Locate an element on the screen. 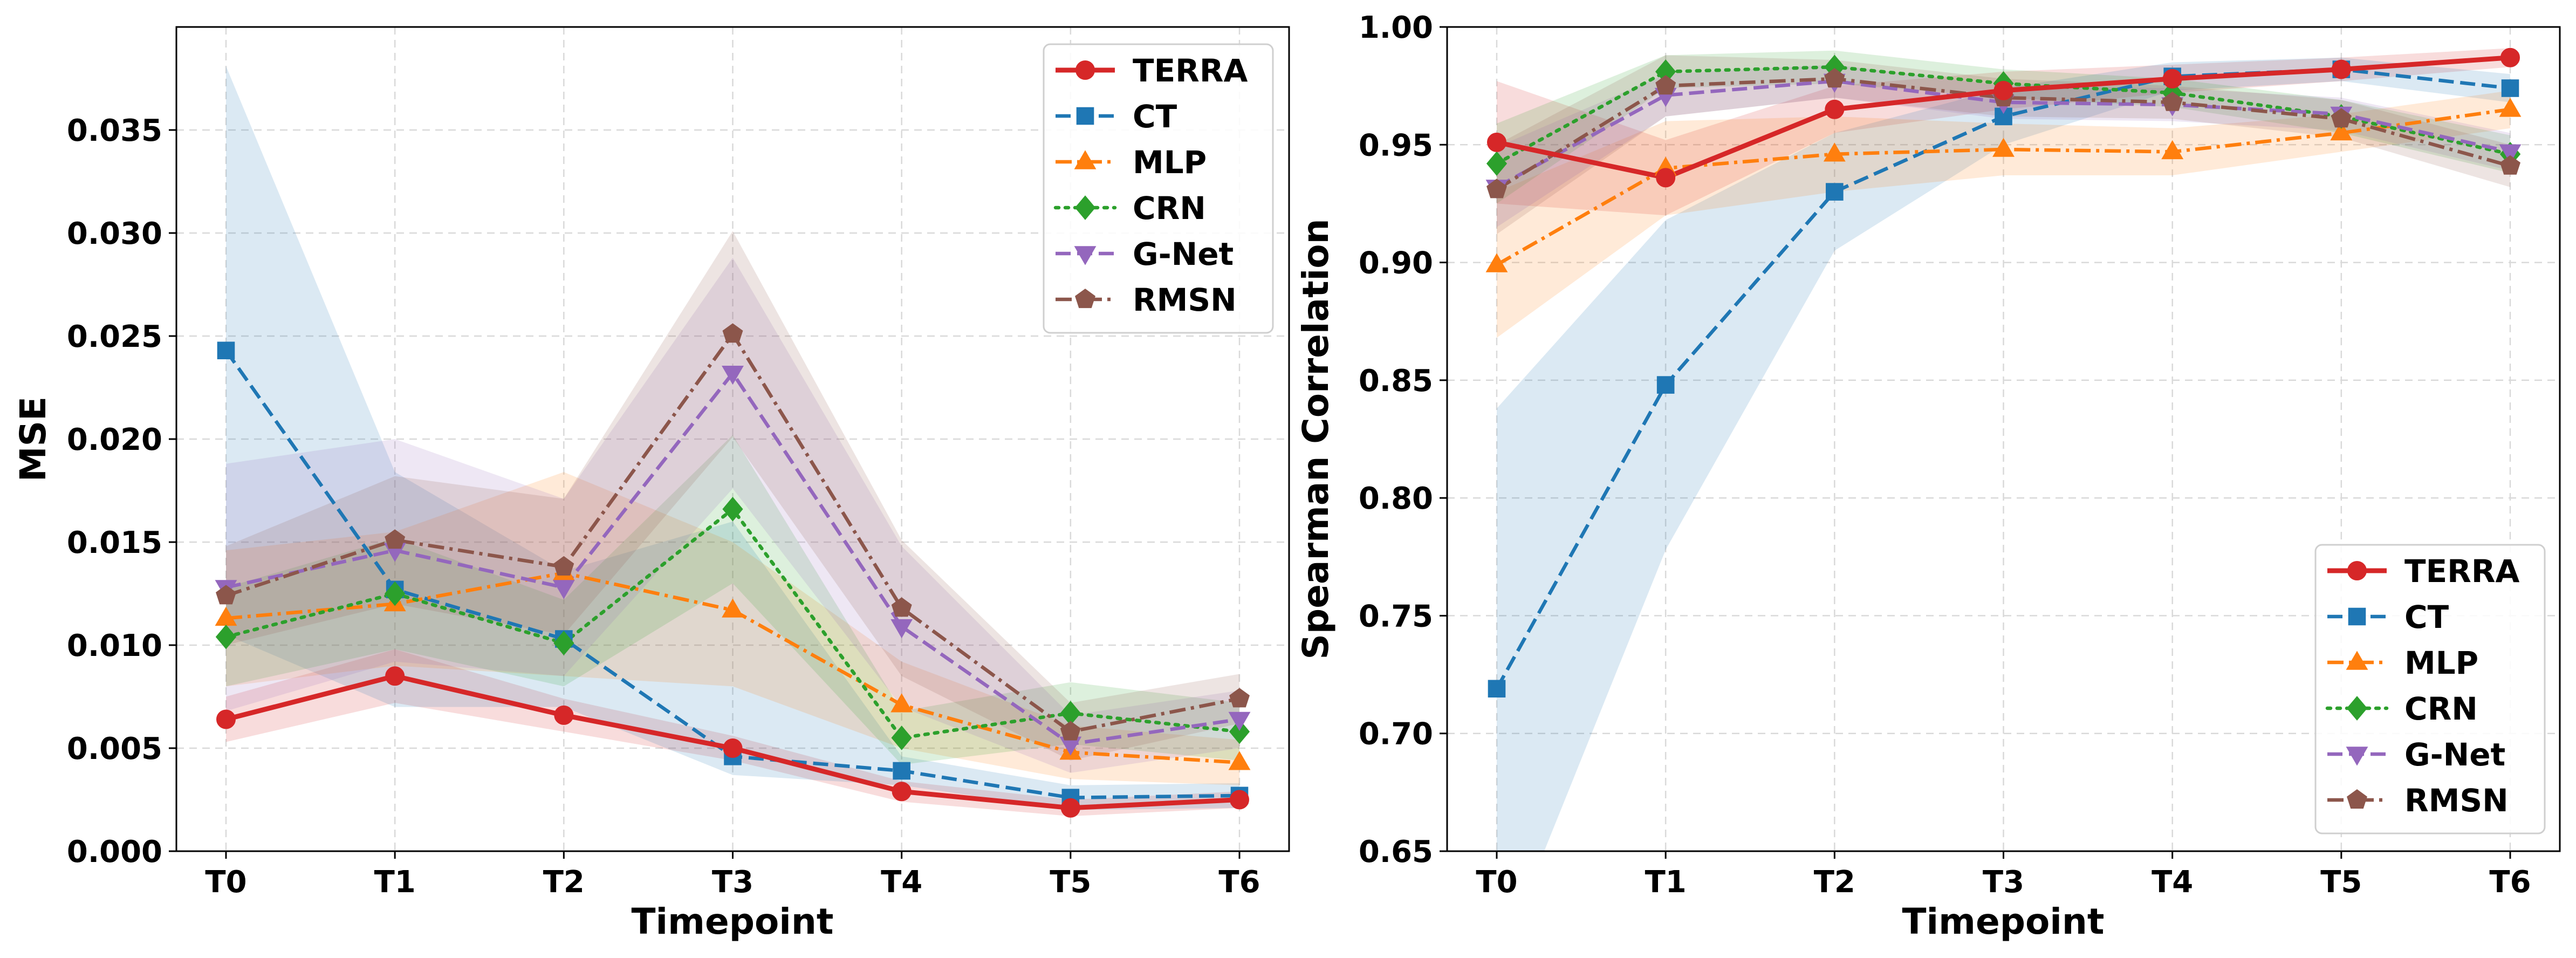 This screenshot has width=2576, height=958. mse-legend: TERRA CT MLP CRN G-Net RMSN is located at coordinates (1158, 188).